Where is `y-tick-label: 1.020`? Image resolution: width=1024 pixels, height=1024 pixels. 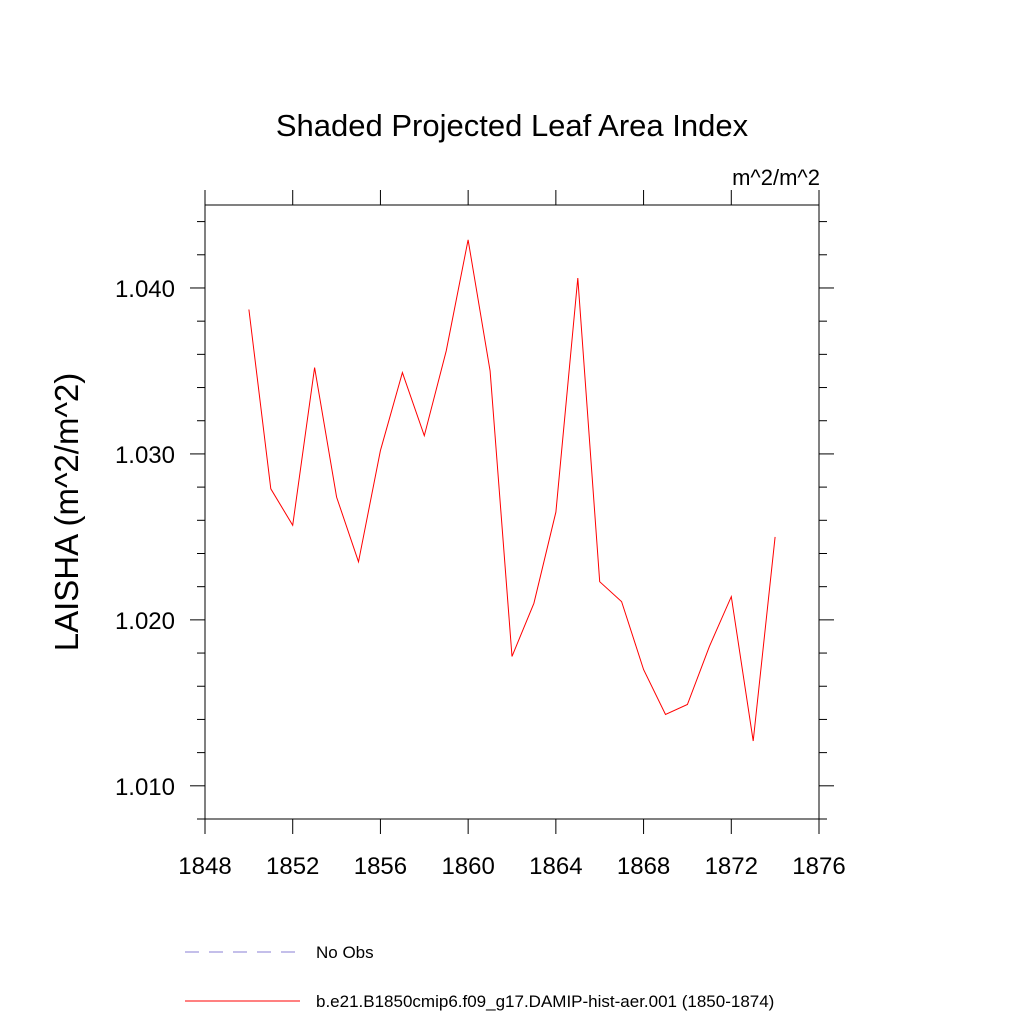
y-tick-label: 1.020 is located at coordinates (145, 621).